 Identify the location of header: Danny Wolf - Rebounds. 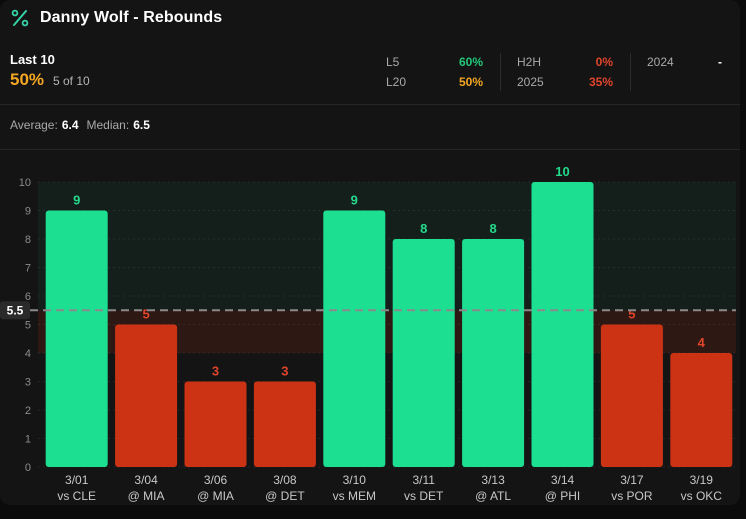
(116, 18).